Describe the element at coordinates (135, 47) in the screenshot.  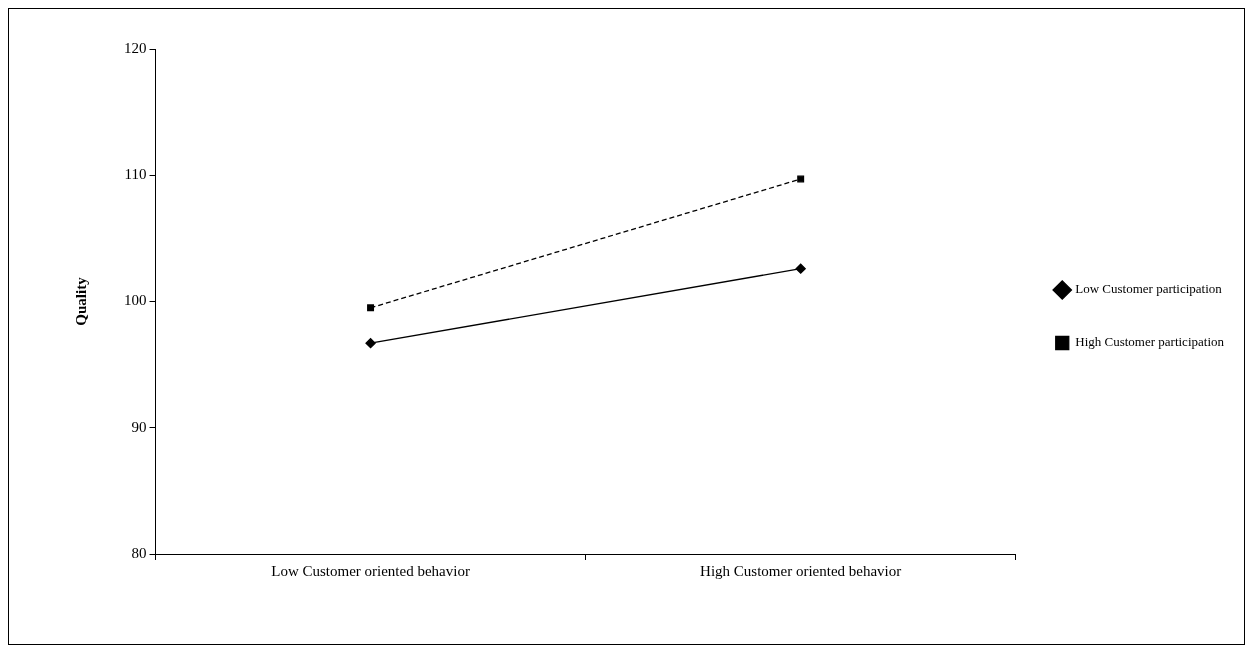
I see `y-tick-label: 120` at that location.